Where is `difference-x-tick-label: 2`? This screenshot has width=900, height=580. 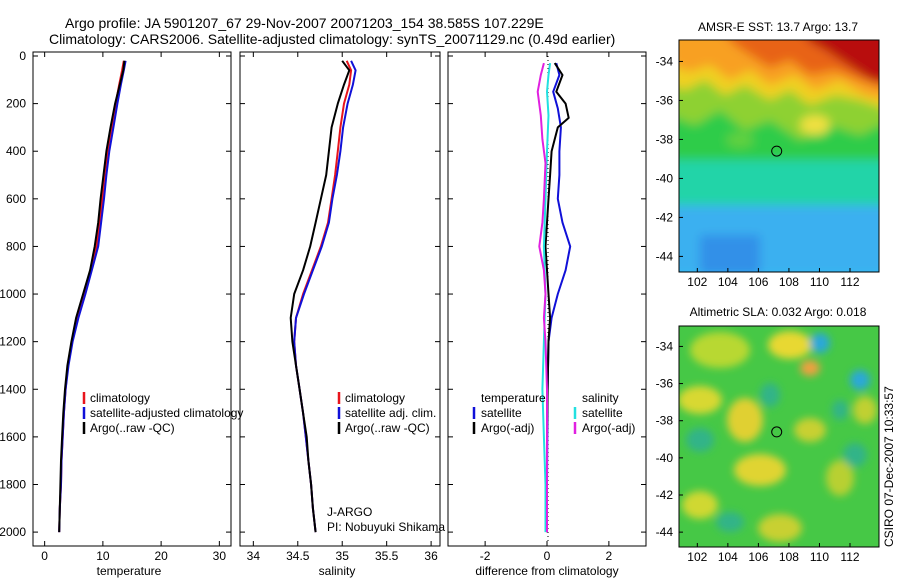 difference-x-tick-label: 2 is located at coordinates (609, 556).